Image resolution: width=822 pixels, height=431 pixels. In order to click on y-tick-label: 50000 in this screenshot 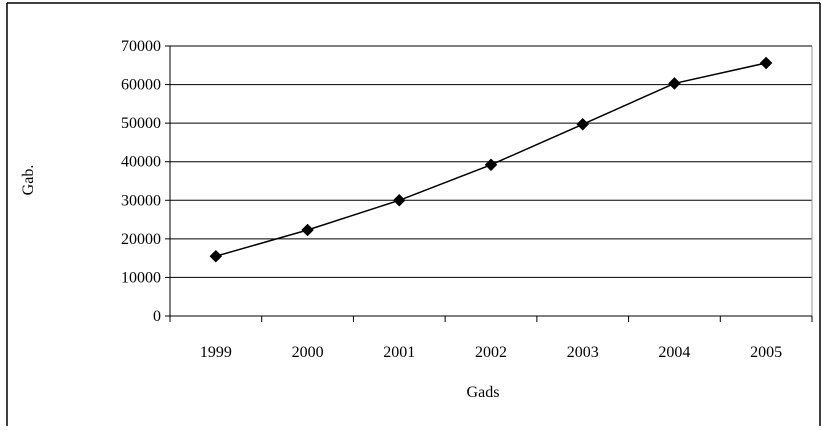, I will do `click(141, 123)`.